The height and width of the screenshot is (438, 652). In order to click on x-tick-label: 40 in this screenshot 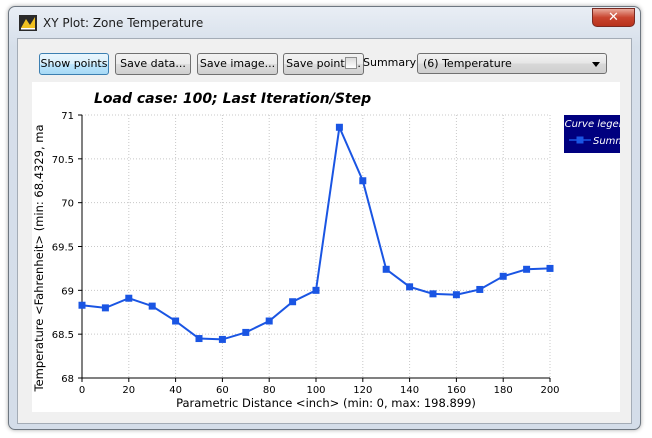, I will do `click(175, 390)`.